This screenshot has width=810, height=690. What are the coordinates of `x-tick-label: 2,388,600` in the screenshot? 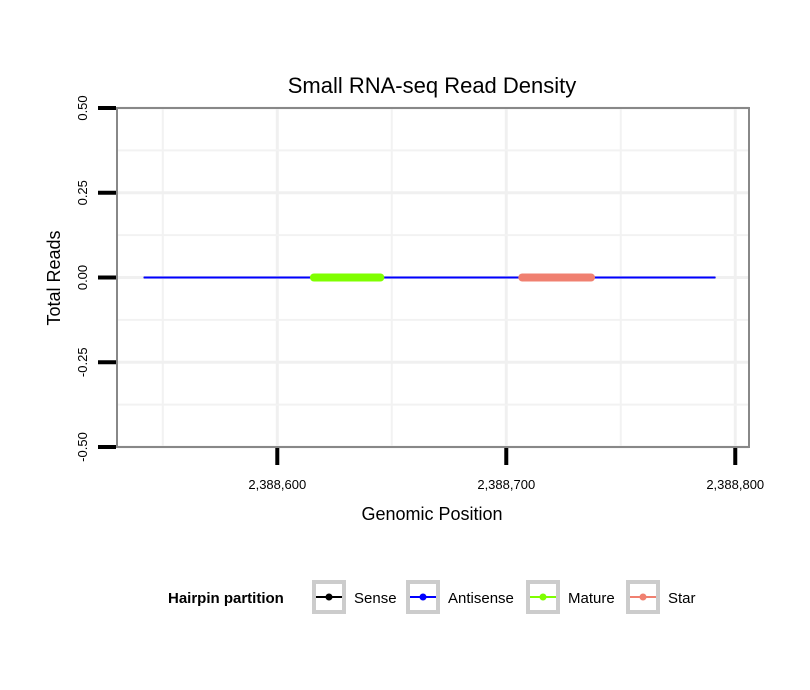 It's located at (277, 484).